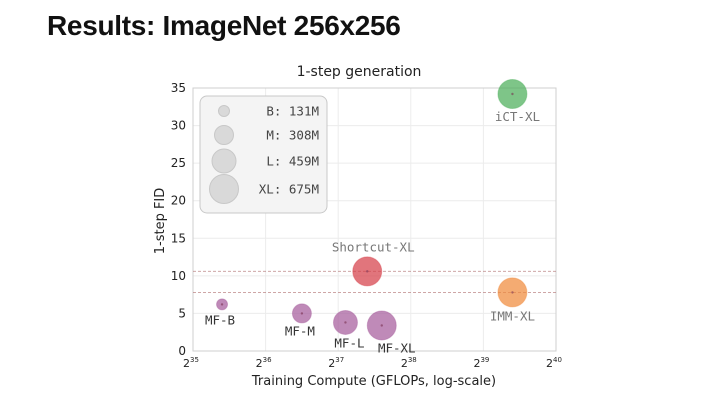 This screenshot has height=408, width=720. I want to click on point-center-mf-xl, so click(381, 325).